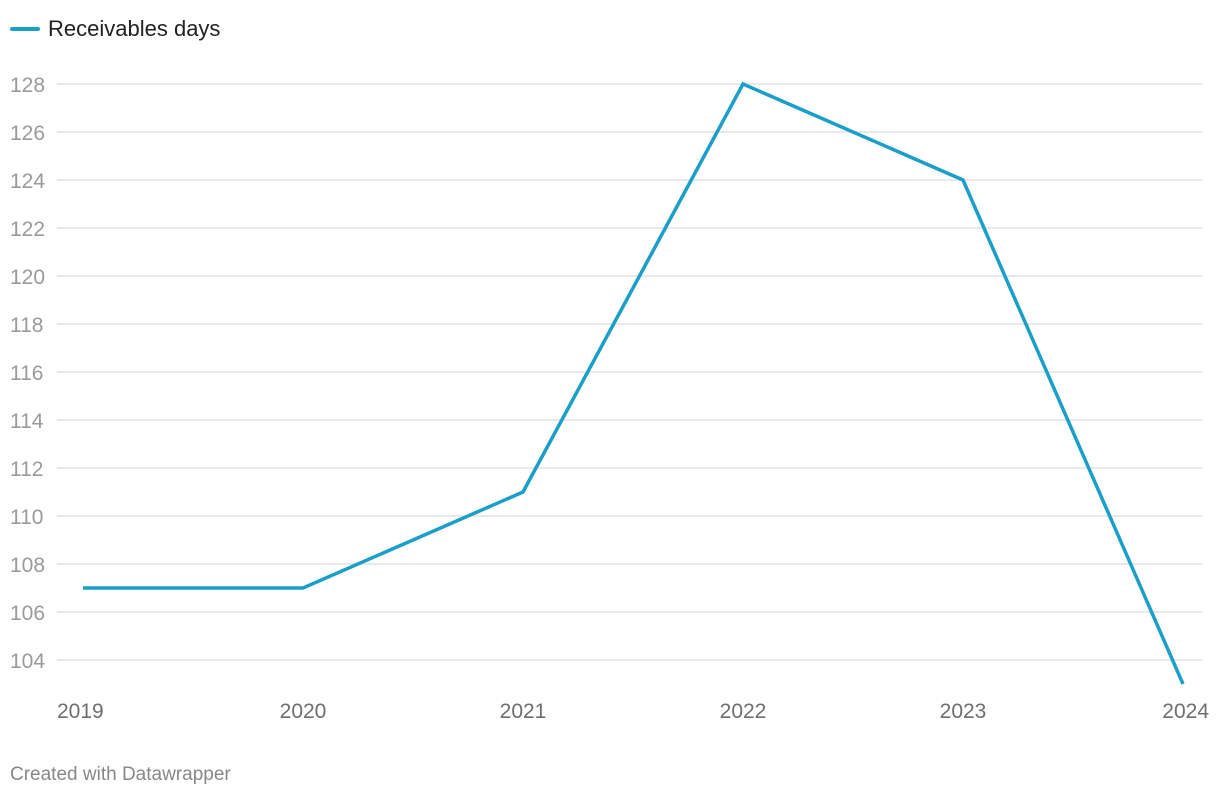 The image size is (1220, 800). I want to click on legend: Receivables days, so click(115, 29).